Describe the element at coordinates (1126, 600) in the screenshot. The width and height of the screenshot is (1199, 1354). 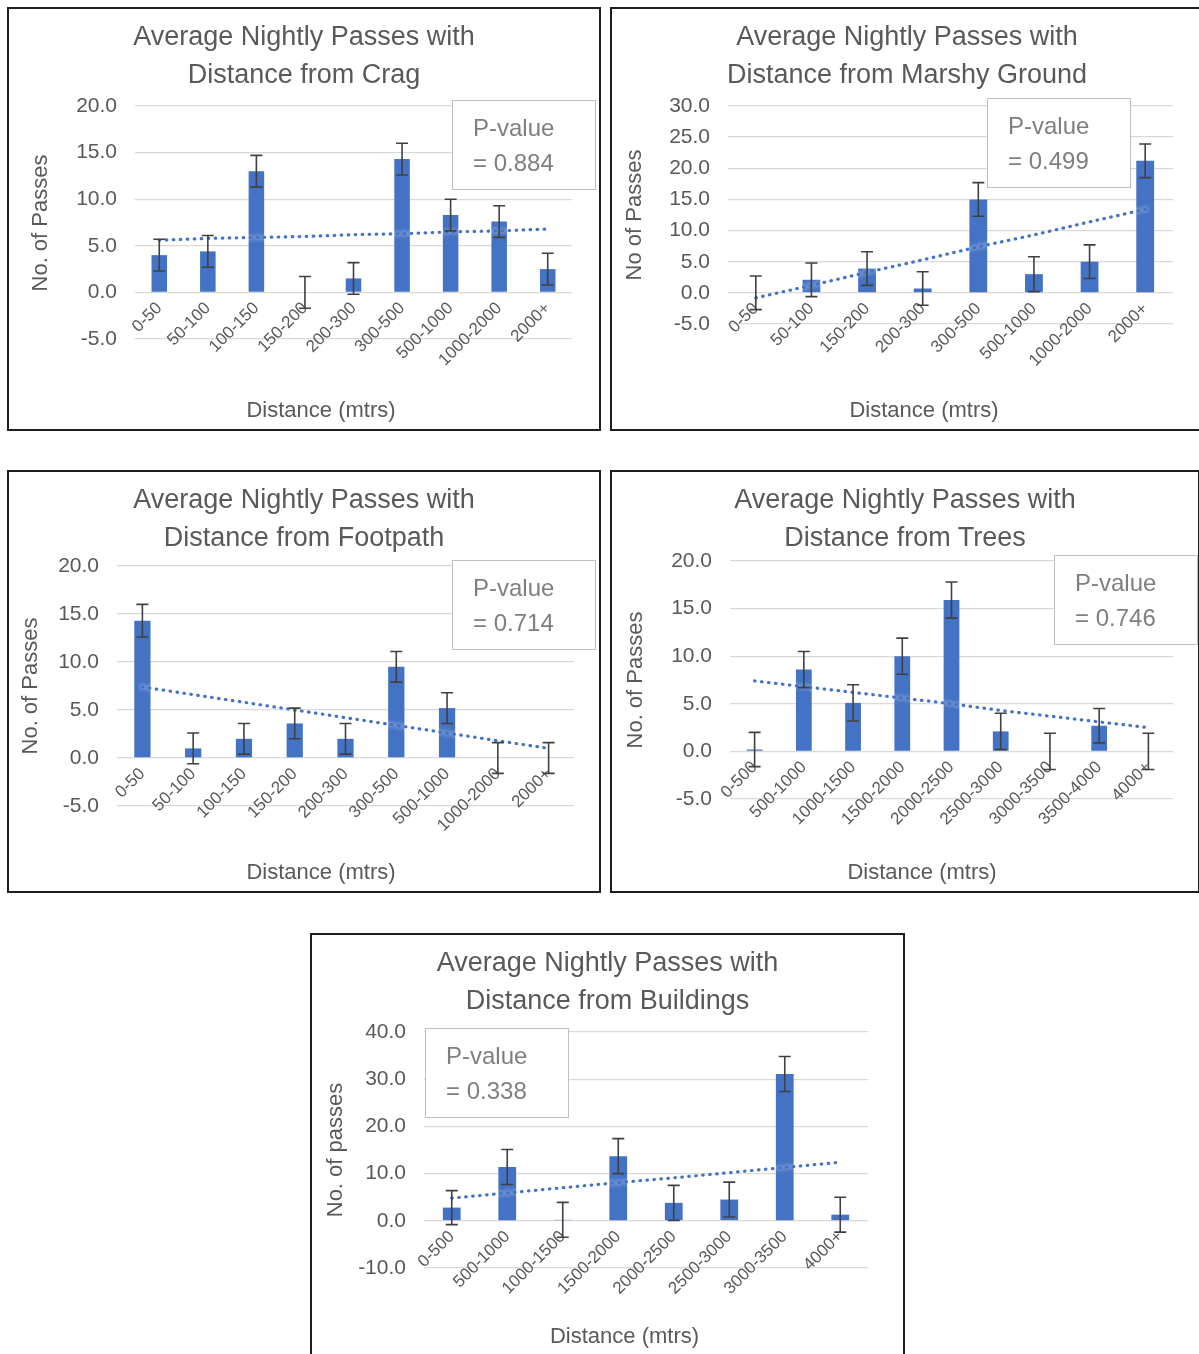
I see `note-box: P-value = 0.746` at that location.